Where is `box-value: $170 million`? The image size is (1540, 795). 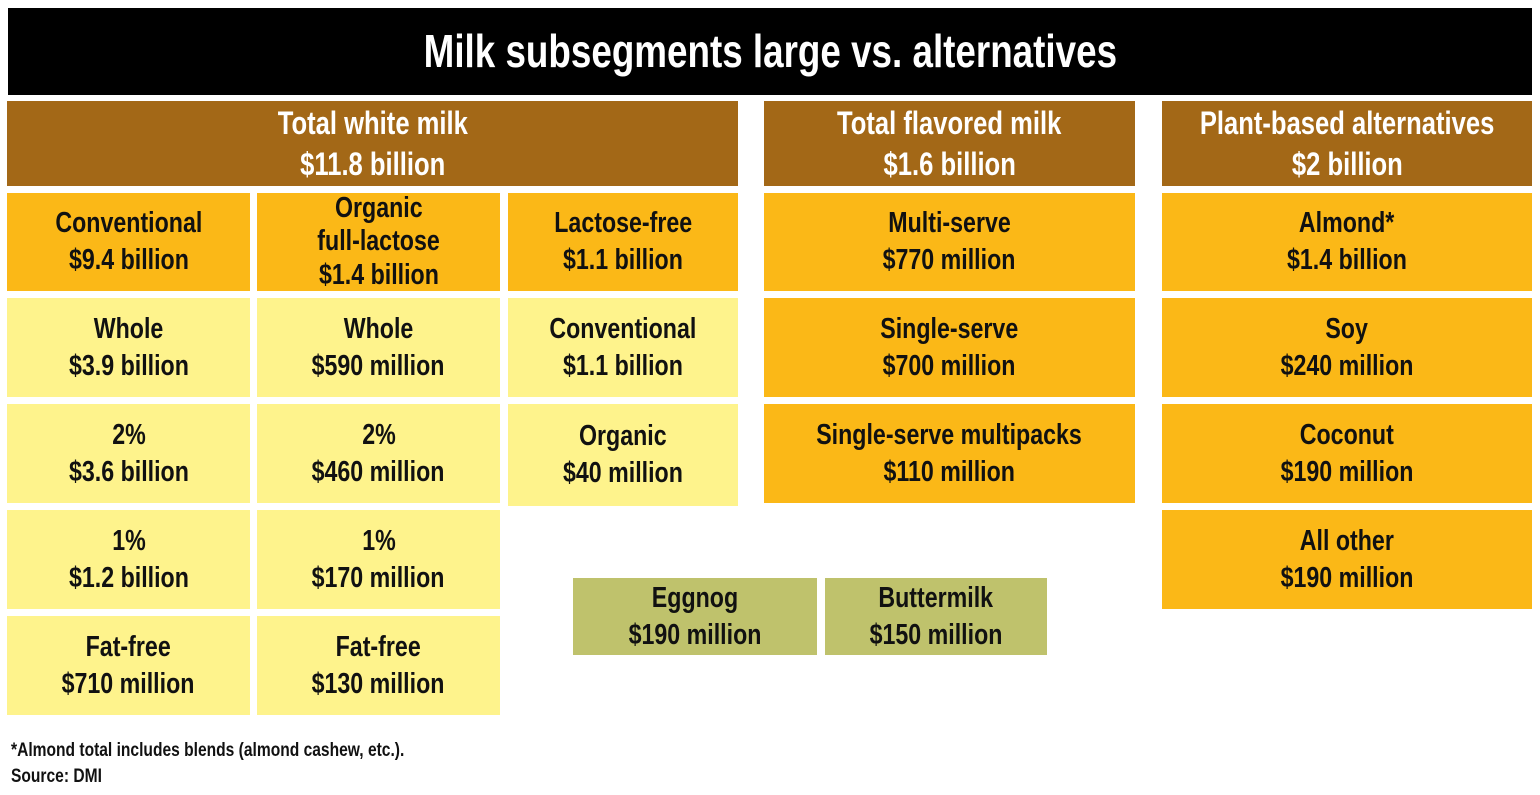
box-value: $170 million is located at coordinates (378, 577).